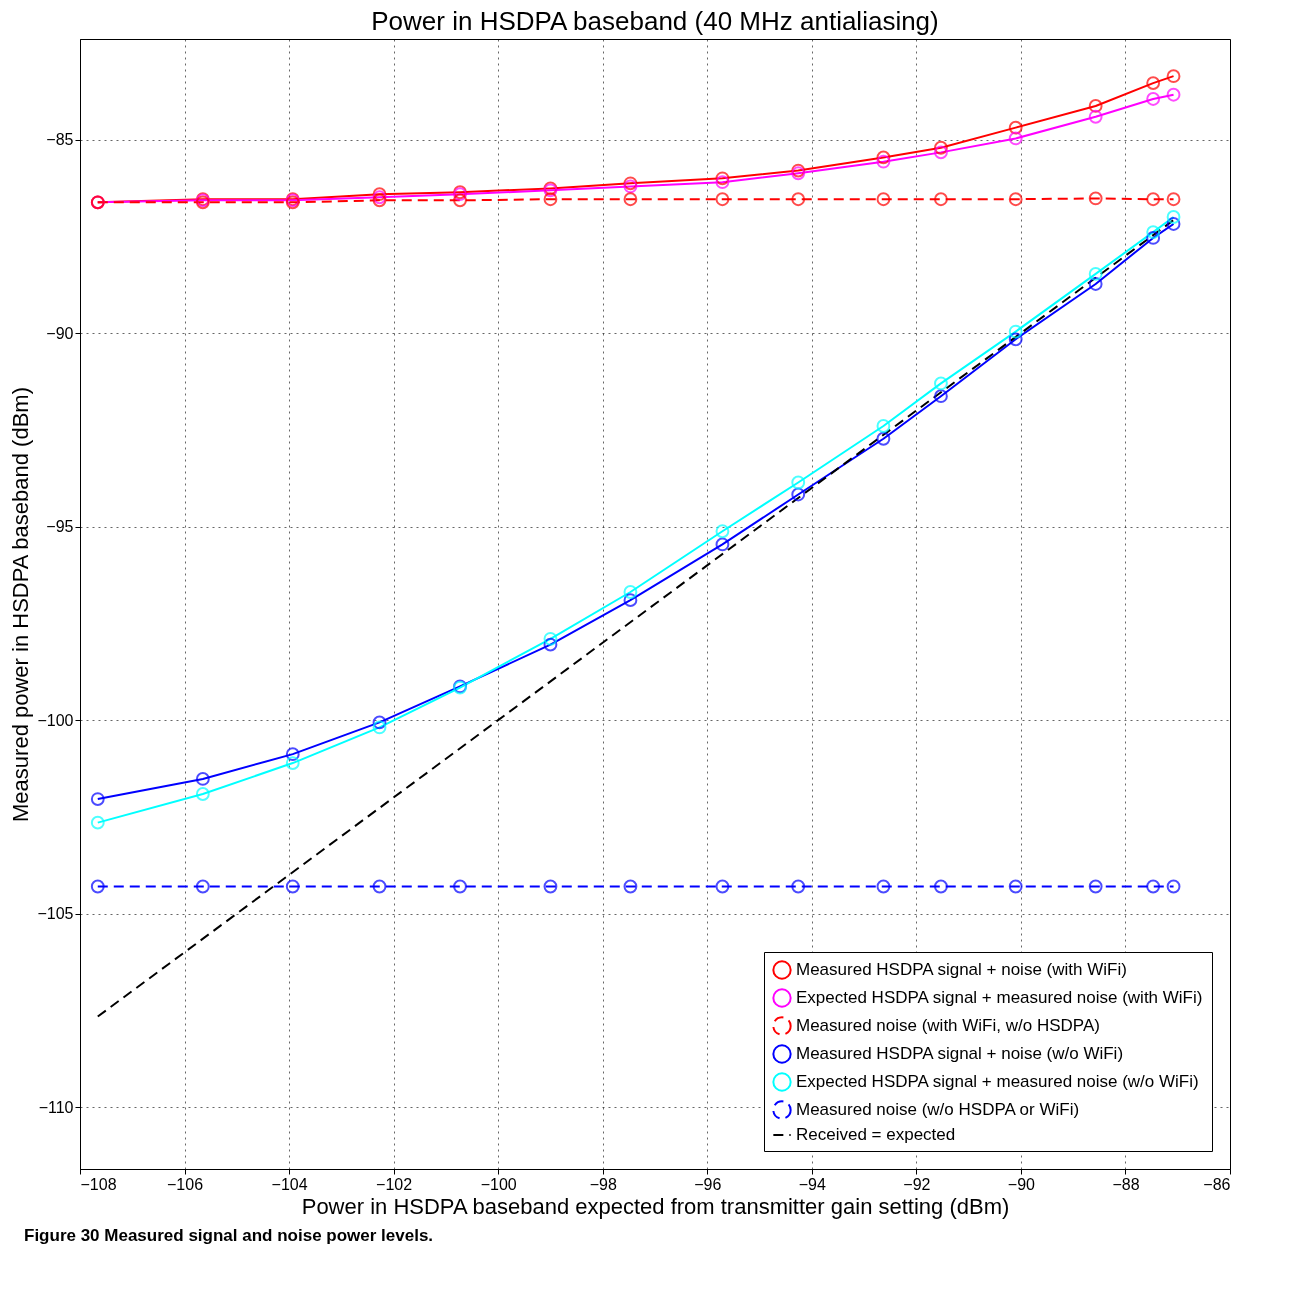 The width and height of the screenshot is (1293, 1311). What do you see at coordinates (229, 1236) in the screenshot?
I see `caption: Figure 30 Measured signal and noise power levels.` at bounding box center [229, 1236].